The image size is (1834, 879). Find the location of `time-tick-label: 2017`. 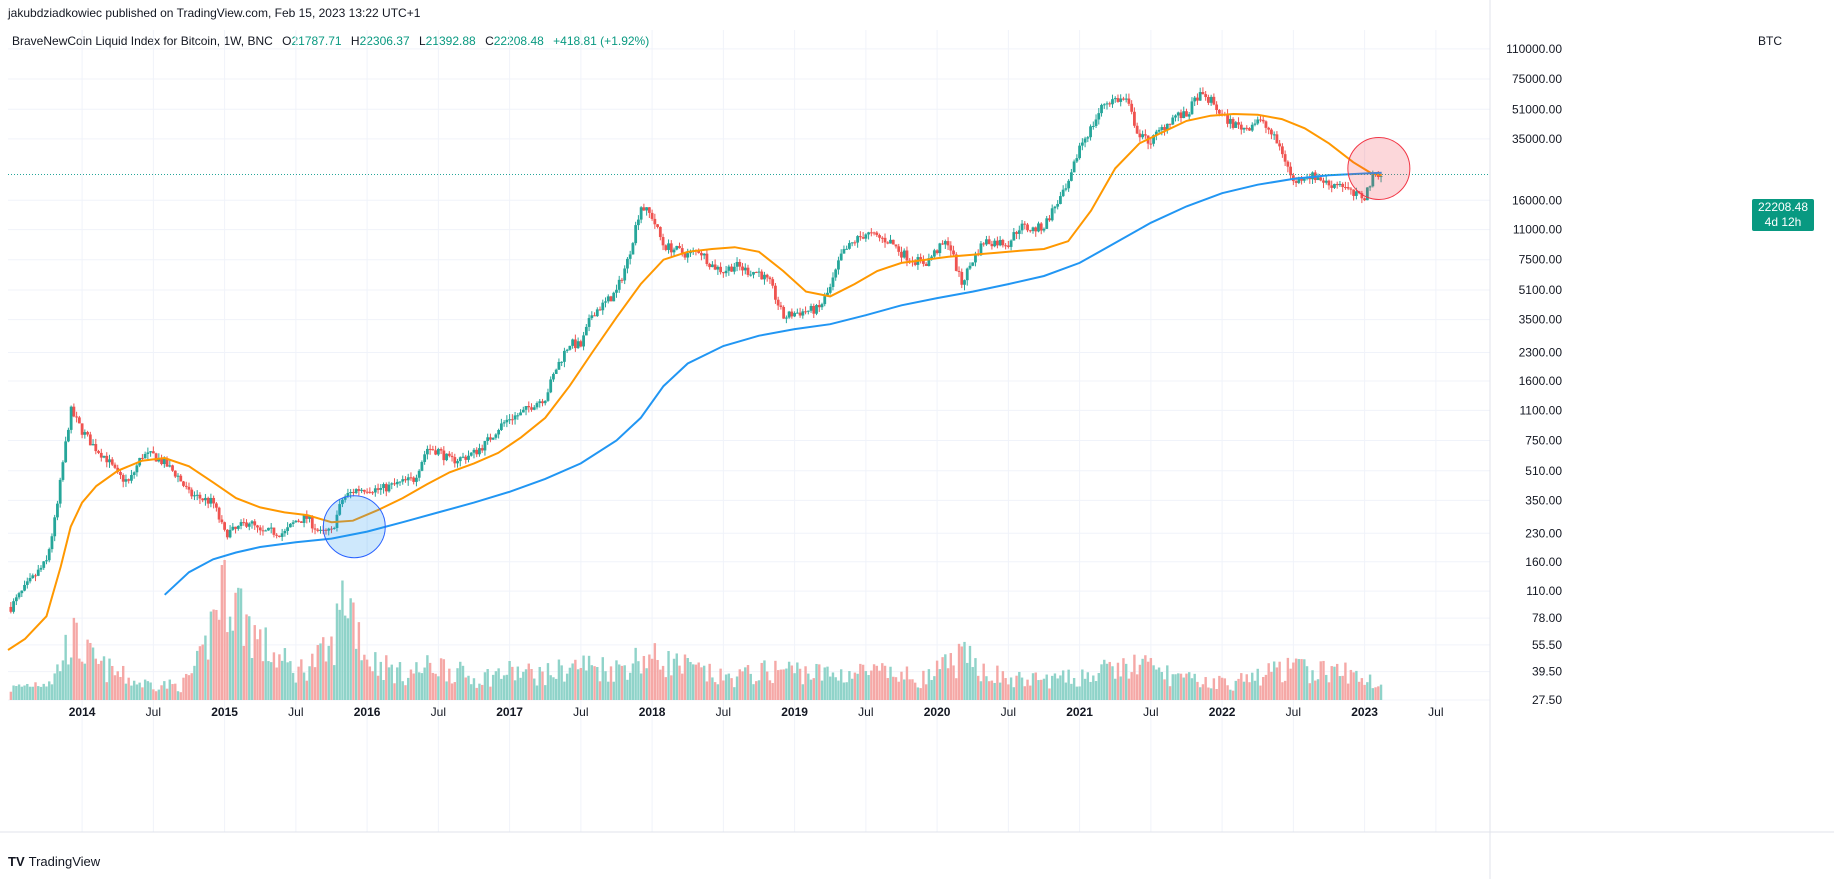

time-tick-label: 2017 is located at coordinates (509, 712).